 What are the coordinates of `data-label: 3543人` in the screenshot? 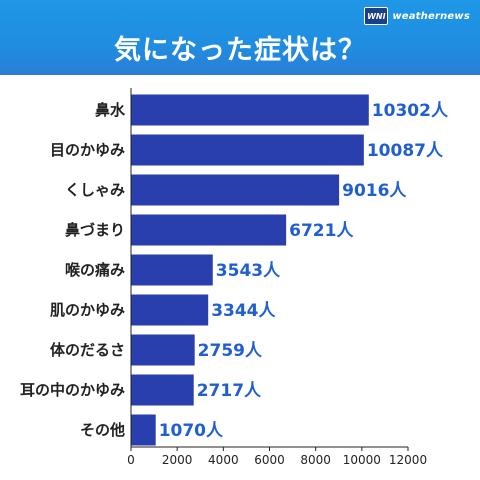 It's located at (248, 271).